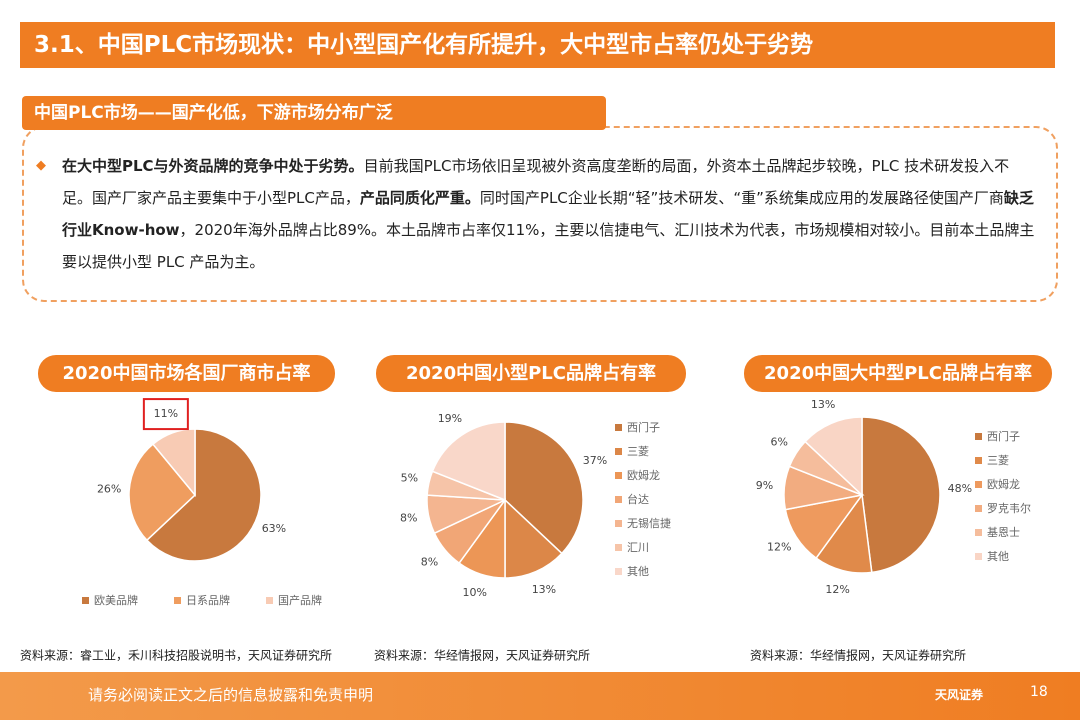  I want to click on highlight-box, so click(165, 414).